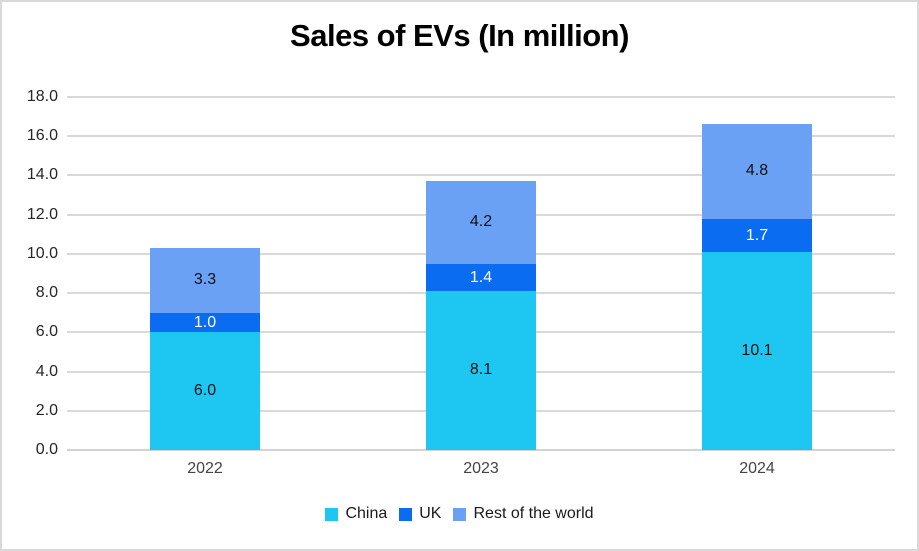 The width and height of the screenshot is (919, 551). What do you see at coordinates (46, 449) in the screenshot?
I see `y-tick-label: 0.0` at bounding box center [46, 449].